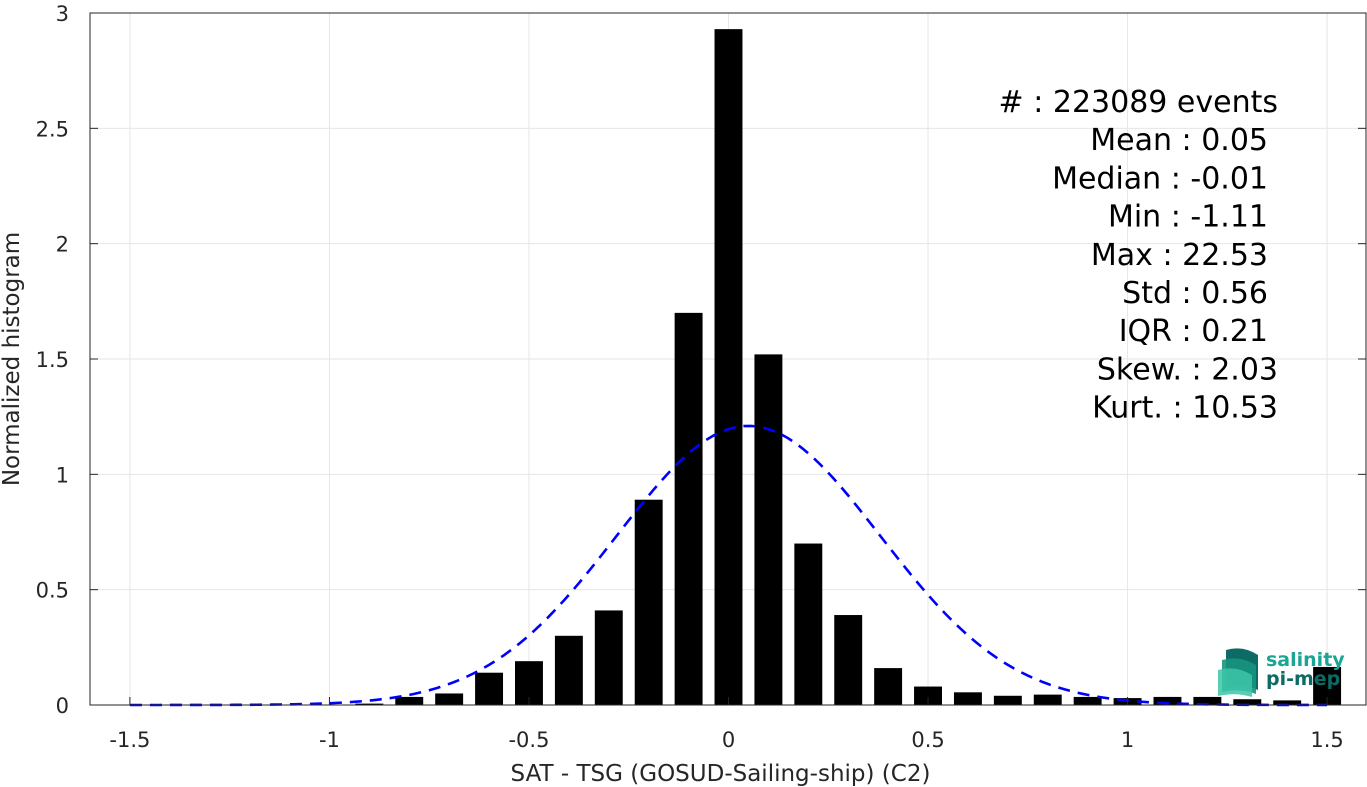 The image size is (1367, 787). What do you see at coordinates (1303, 679) in the screenshot?
I see `logo-text-pi-mep: pi-mep` at bounding box center [1303, 679].